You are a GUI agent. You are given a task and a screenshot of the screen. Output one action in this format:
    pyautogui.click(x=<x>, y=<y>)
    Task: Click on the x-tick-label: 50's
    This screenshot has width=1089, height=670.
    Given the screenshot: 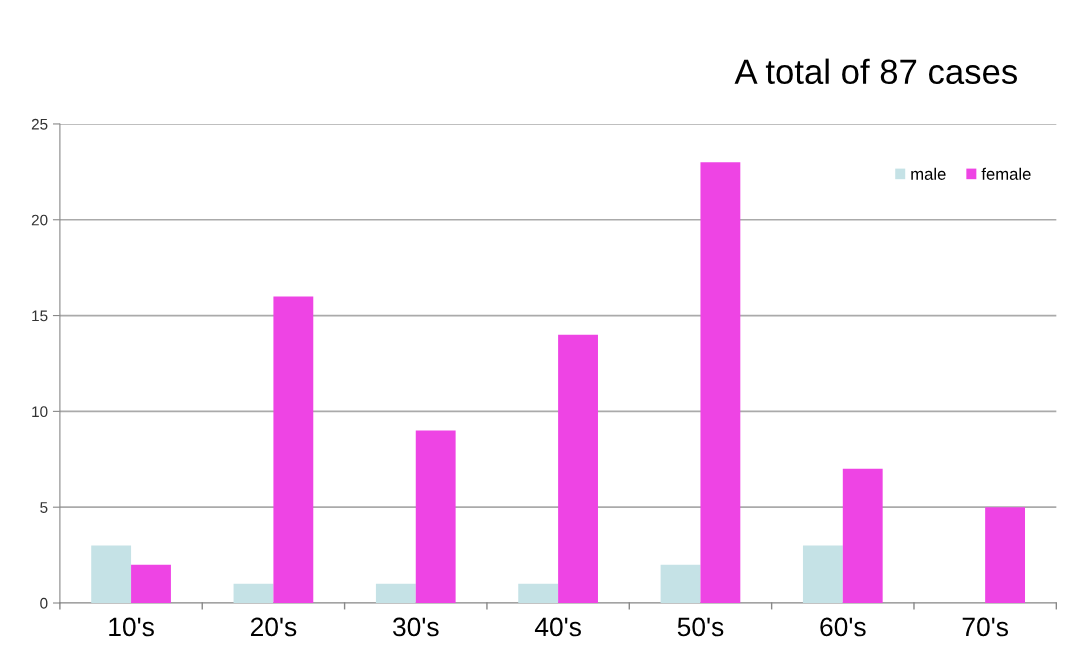 What is the action you would take?
    pyautogui.click(x=700, y=627)
    